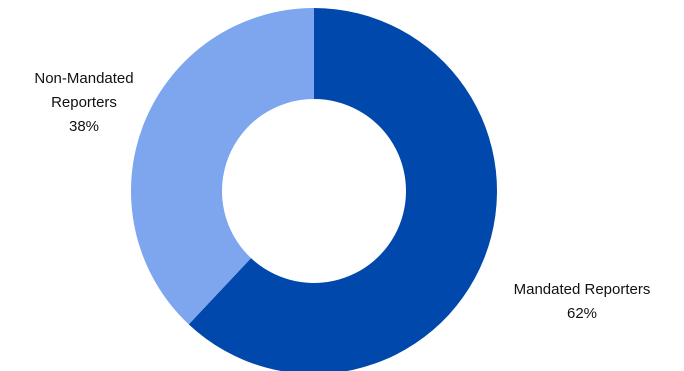 The height and width of the screenshot is (371, 684). Describe the element at coordinates (582, 289) in the screenshot. I see `label-mandated-name: Mandated Reporters` at that location.